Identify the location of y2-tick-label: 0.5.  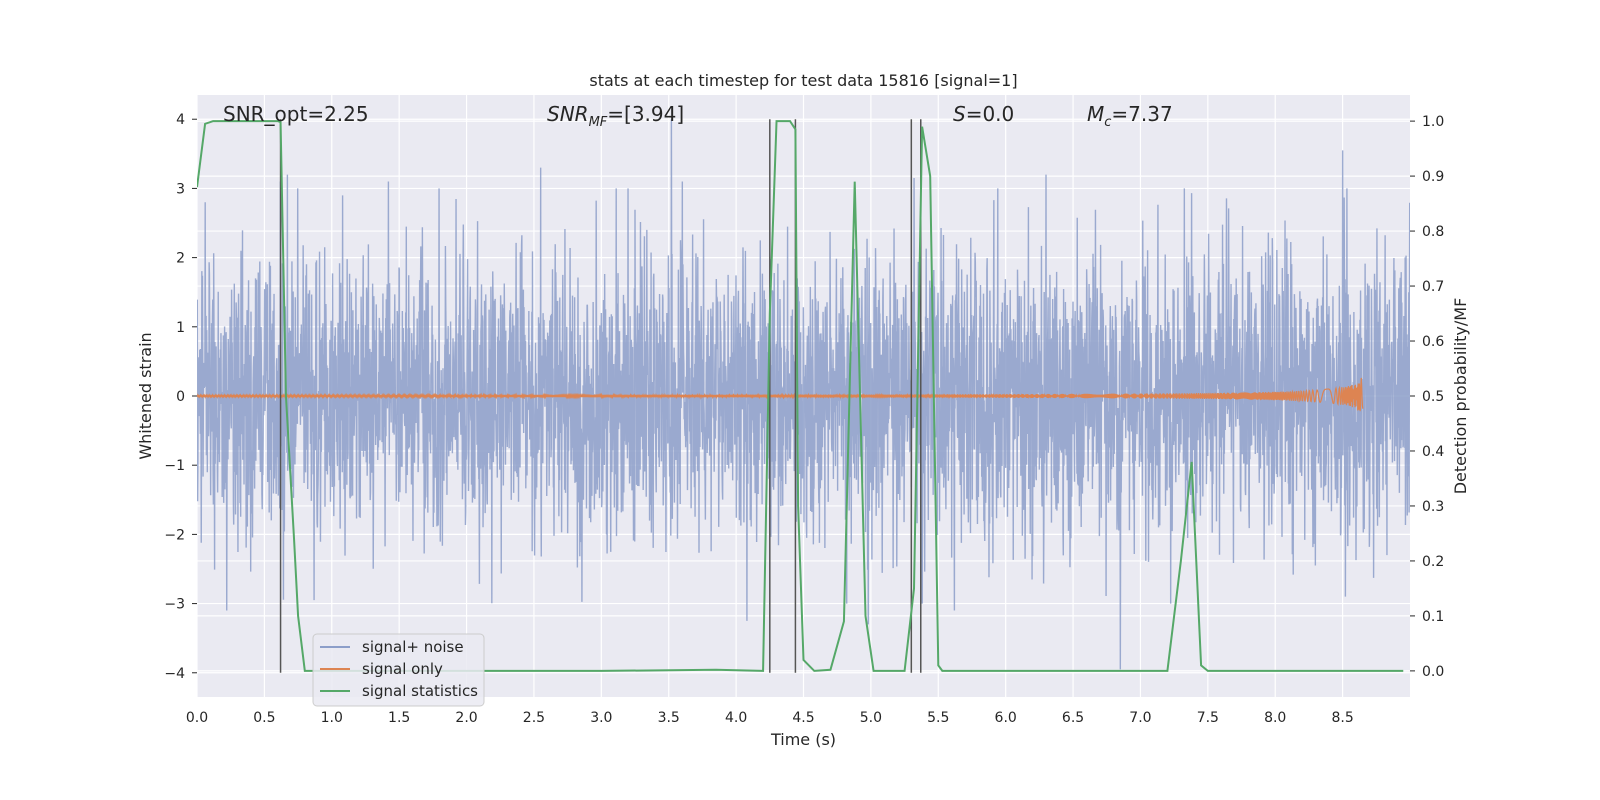
(1433, 397).